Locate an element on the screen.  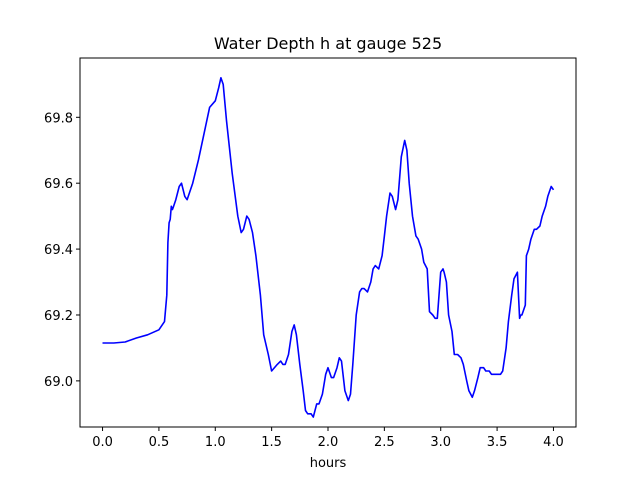
y-axis: 69.0 69.2 69.4 69.6 69.8 is located at coordinates (62, 250).